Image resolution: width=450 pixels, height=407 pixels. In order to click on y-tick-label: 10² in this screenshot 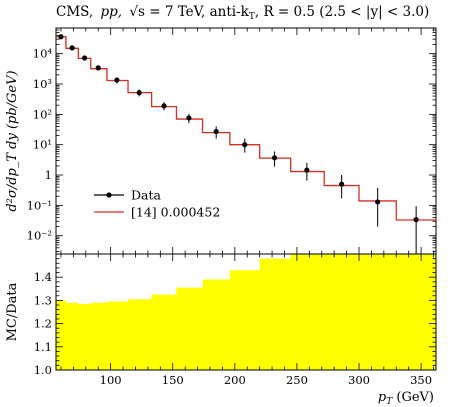, I will do `click(42, 114)`.